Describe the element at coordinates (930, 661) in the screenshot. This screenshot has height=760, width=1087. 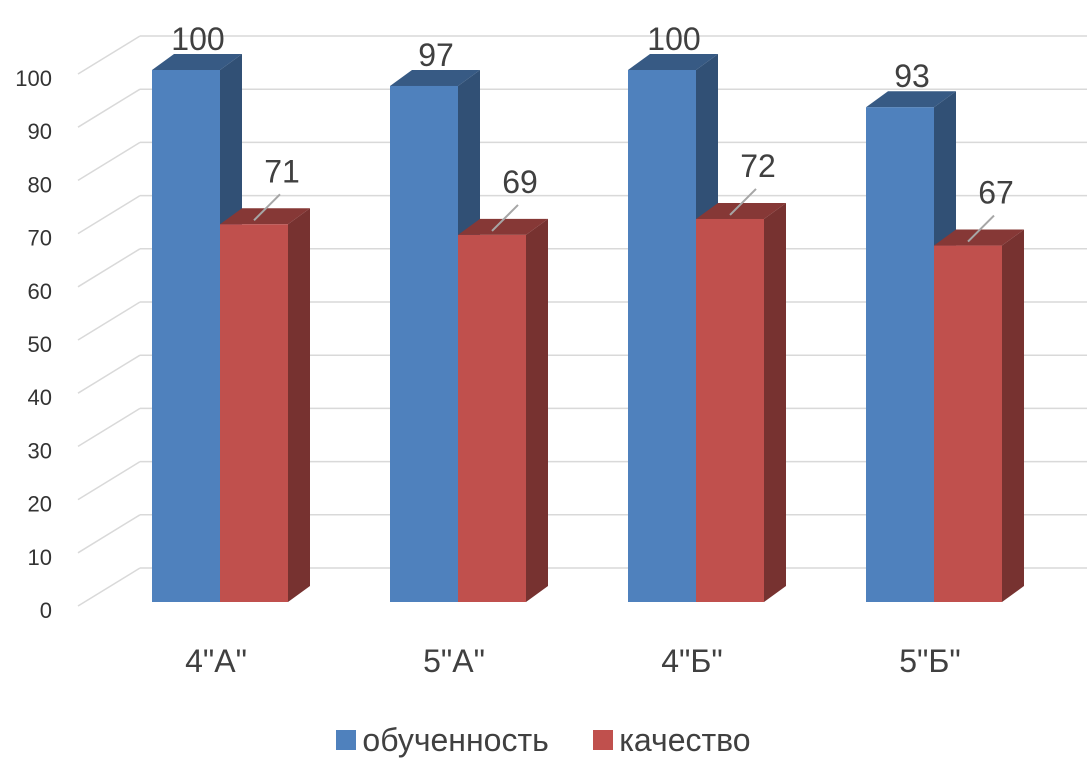
I see `x-category-label: 5"Б"` at that location.